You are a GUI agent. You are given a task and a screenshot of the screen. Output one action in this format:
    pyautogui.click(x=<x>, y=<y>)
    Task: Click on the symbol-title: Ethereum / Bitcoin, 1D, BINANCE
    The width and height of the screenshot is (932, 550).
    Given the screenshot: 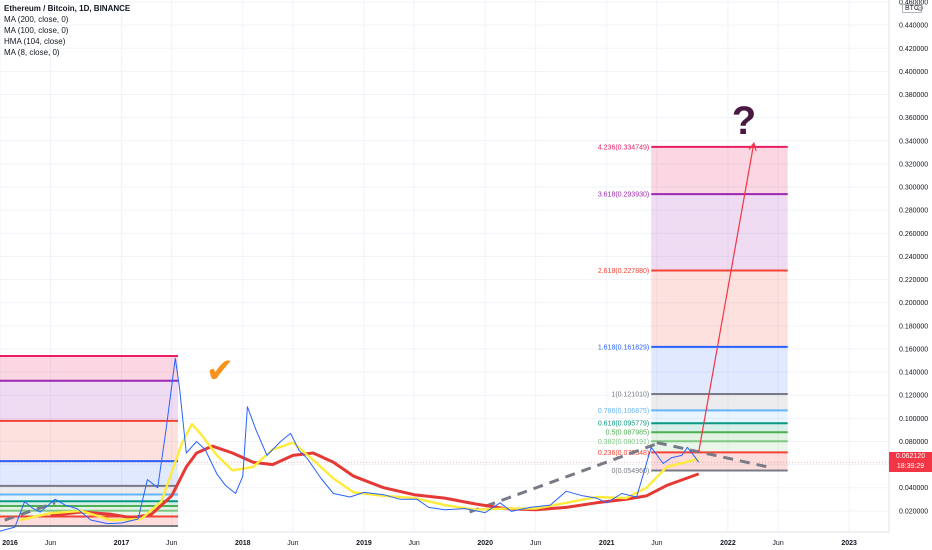 What is the action you would take?
    pyautogui.click(x=67, y=8)
    